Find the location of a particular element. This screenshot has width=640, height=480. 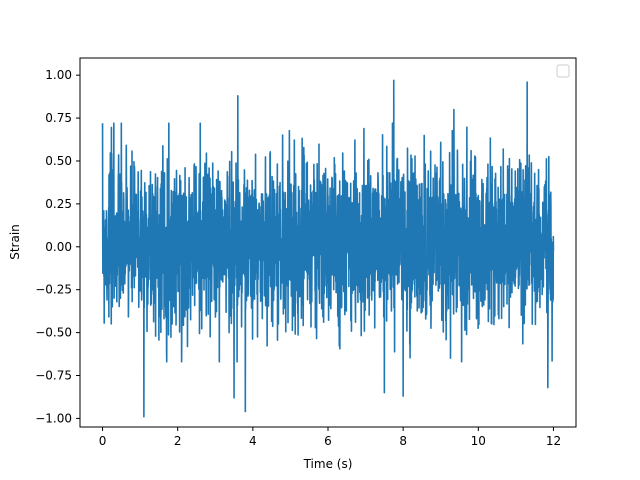

legend-box is located at coordinates (563, 71).